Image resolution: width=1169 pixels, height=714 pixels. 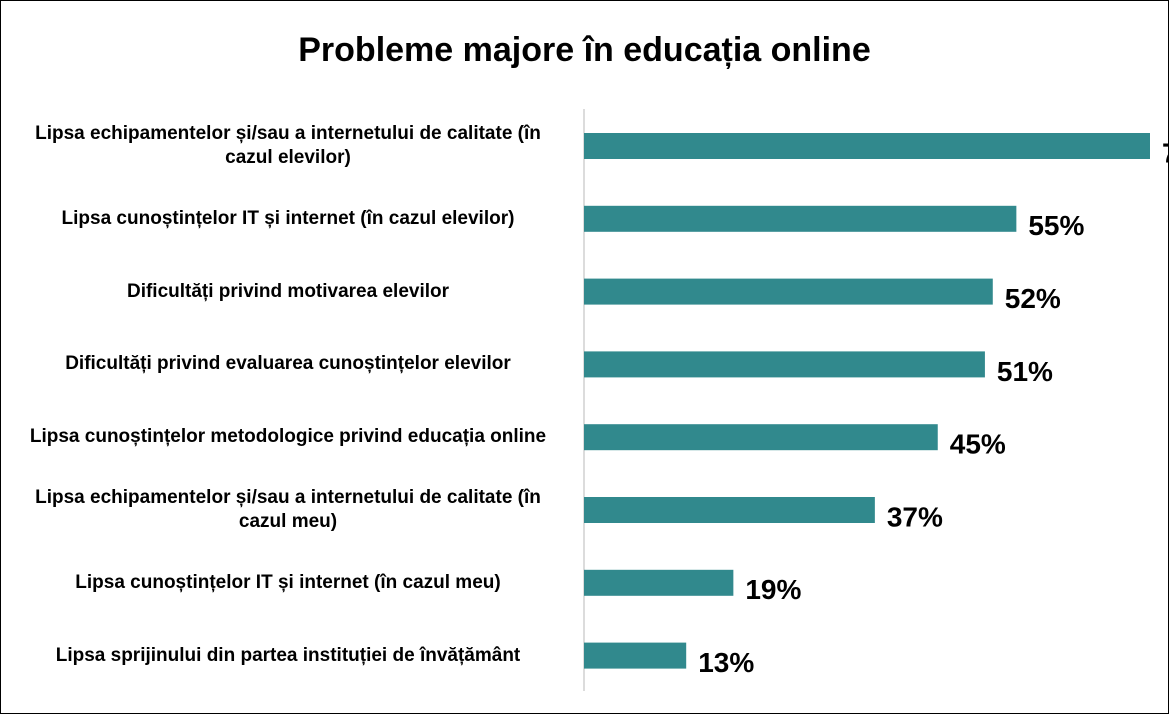 What do you see at coordinates (1165, 152) in the screenshot?
I see `value-label: 72%` at bounding box center [1165, 152].